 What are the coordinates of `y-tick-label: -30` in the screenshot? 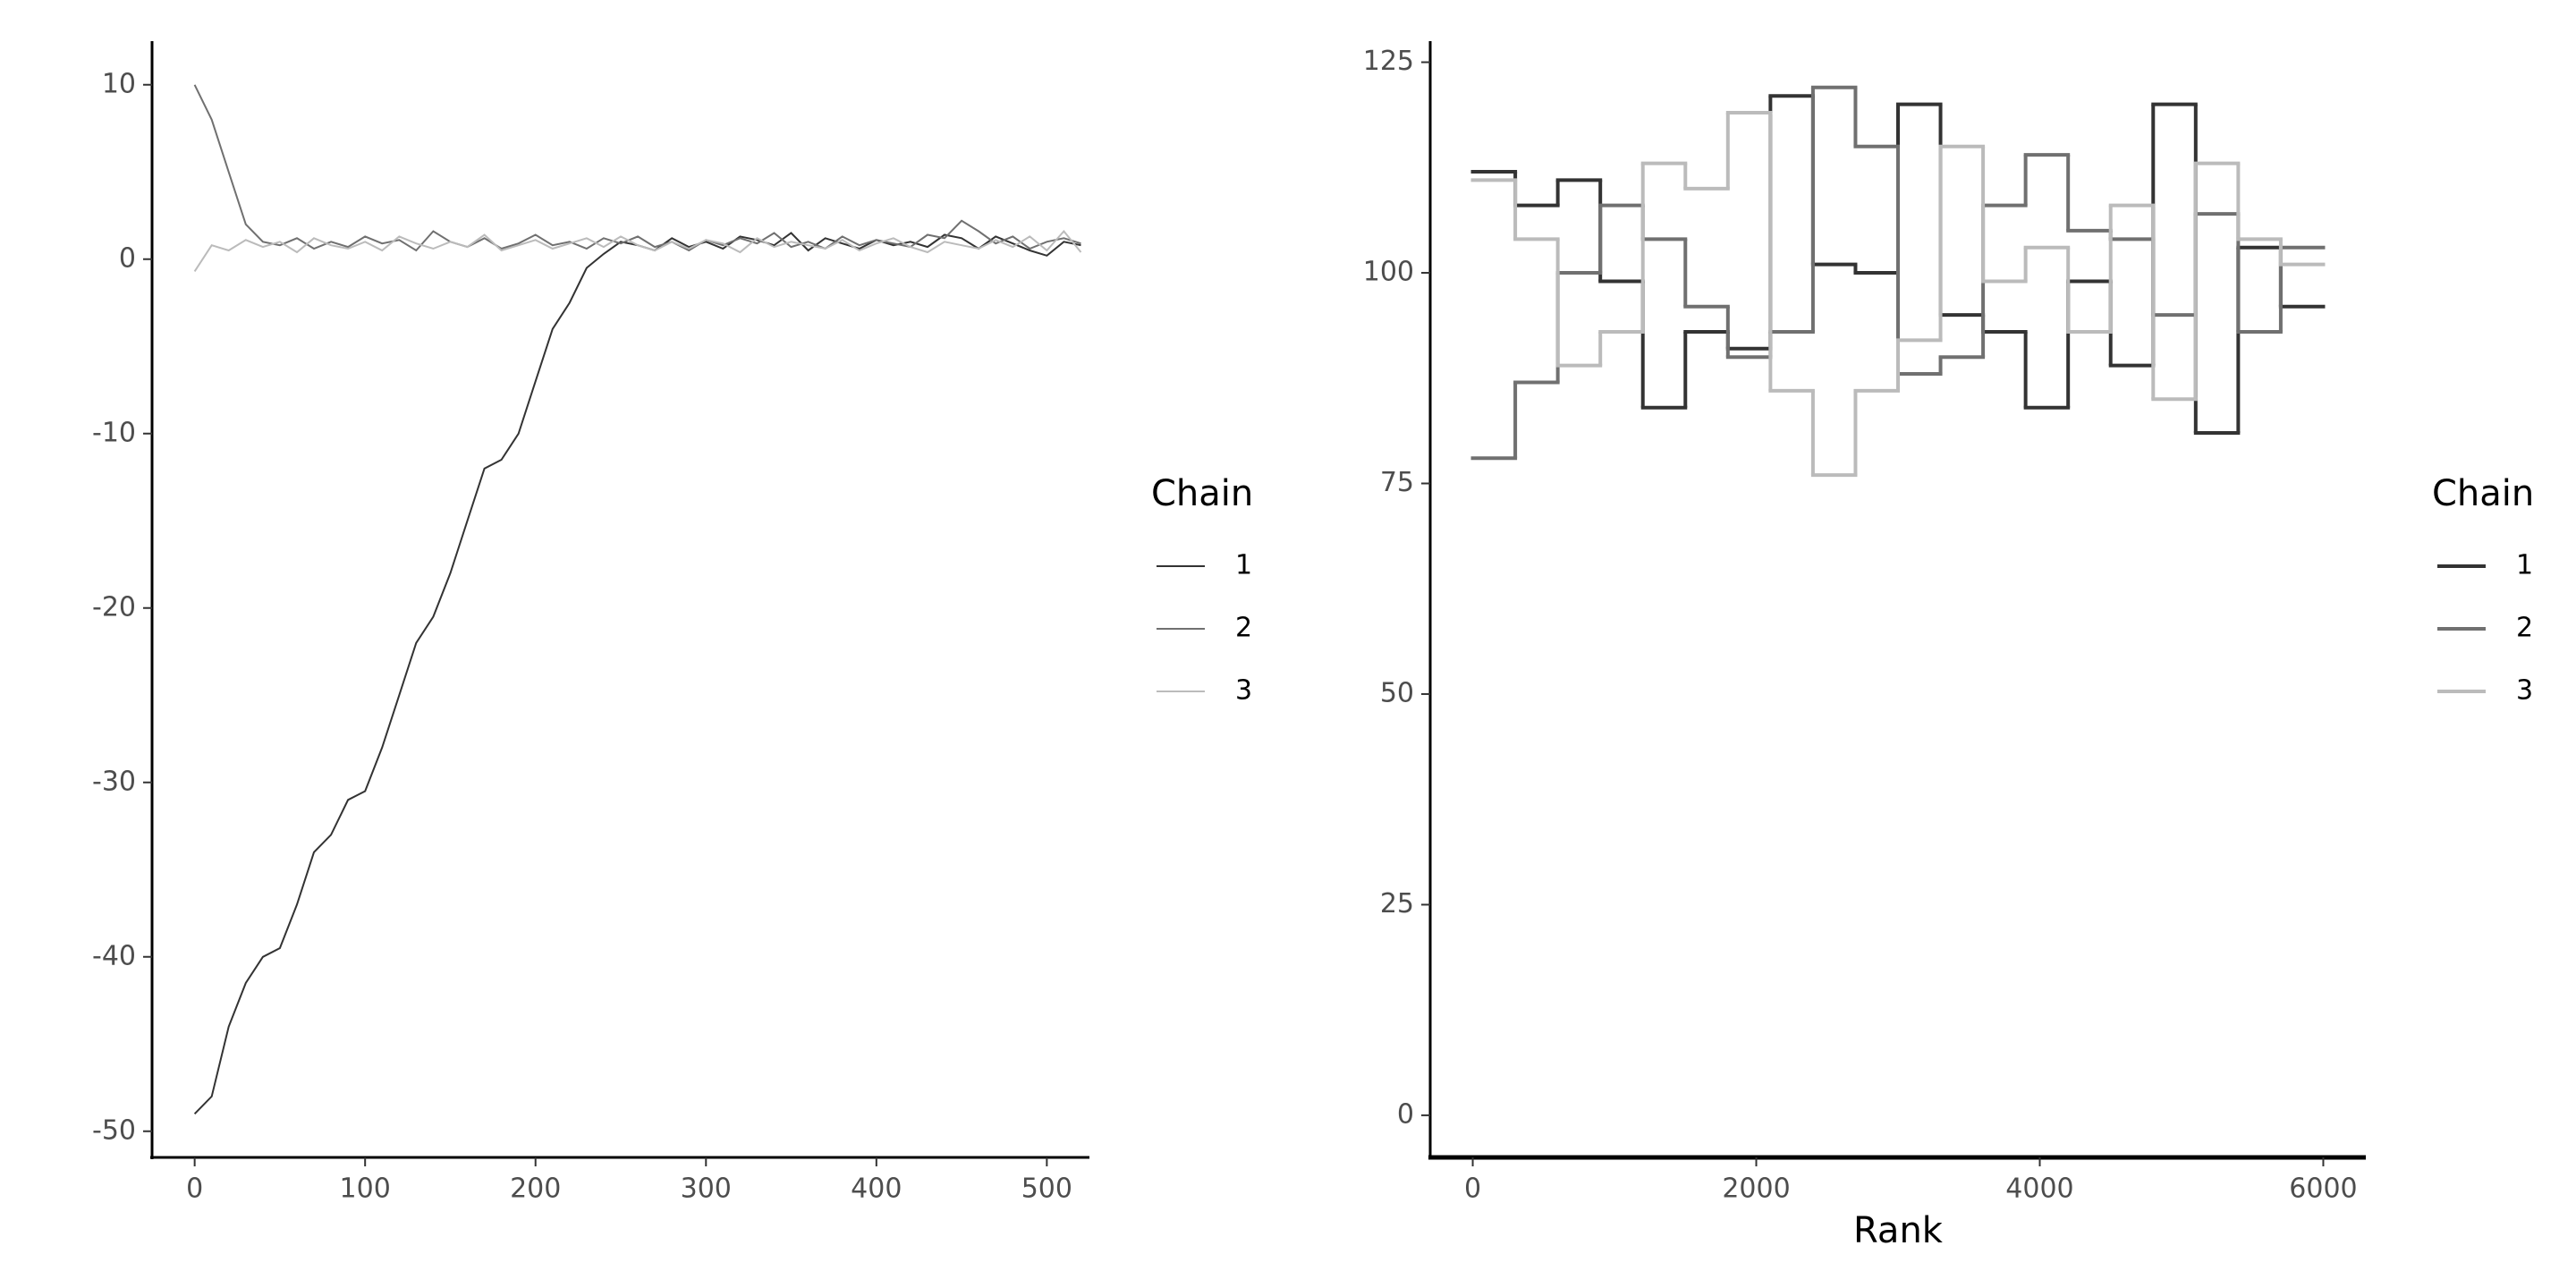 It's located at (114, 781).